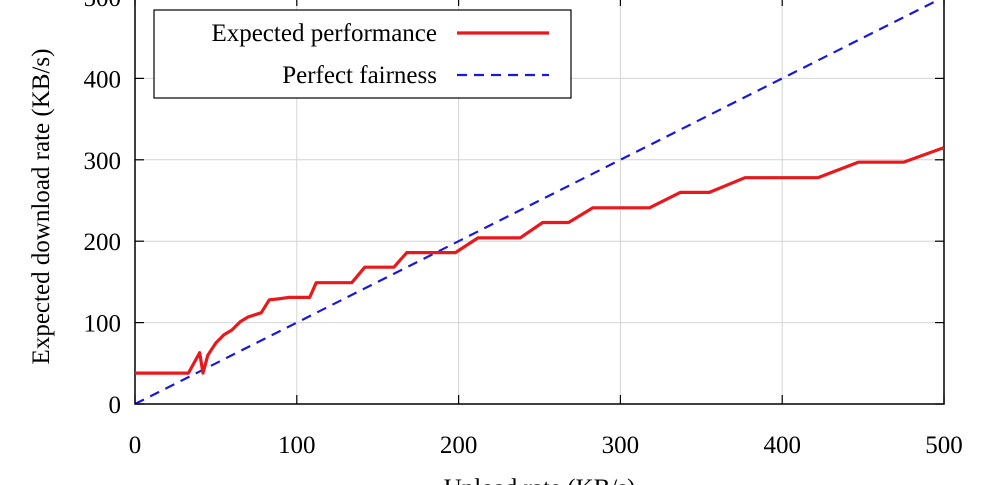 Image resolution: width=984 pixels, height=485 pixels. Describe the element at coordinates (621, 445) in the screenshot. I see `x-tick-label: 300` at that location.